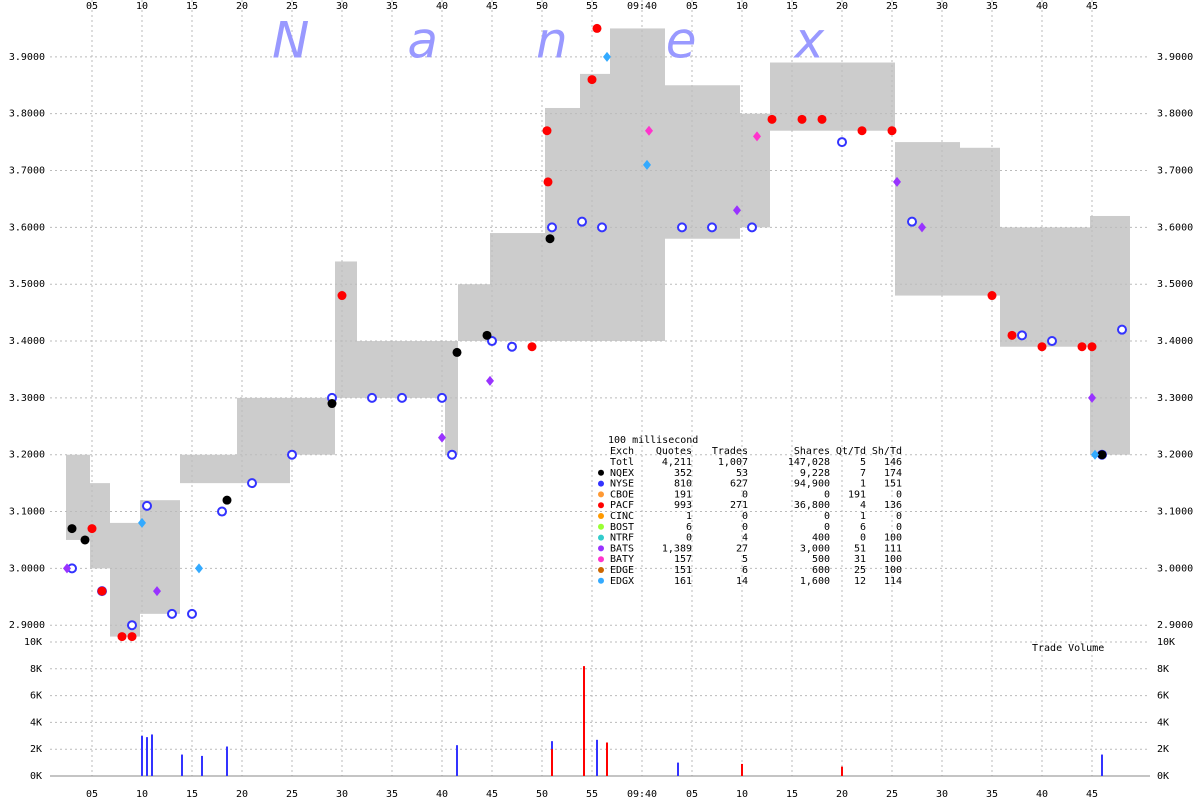 This screenshot has height=800, width=1200. Describe the element at coordinates (27, 398) in the screenshot. I see `y-tick-label: 3.3000` at that location.